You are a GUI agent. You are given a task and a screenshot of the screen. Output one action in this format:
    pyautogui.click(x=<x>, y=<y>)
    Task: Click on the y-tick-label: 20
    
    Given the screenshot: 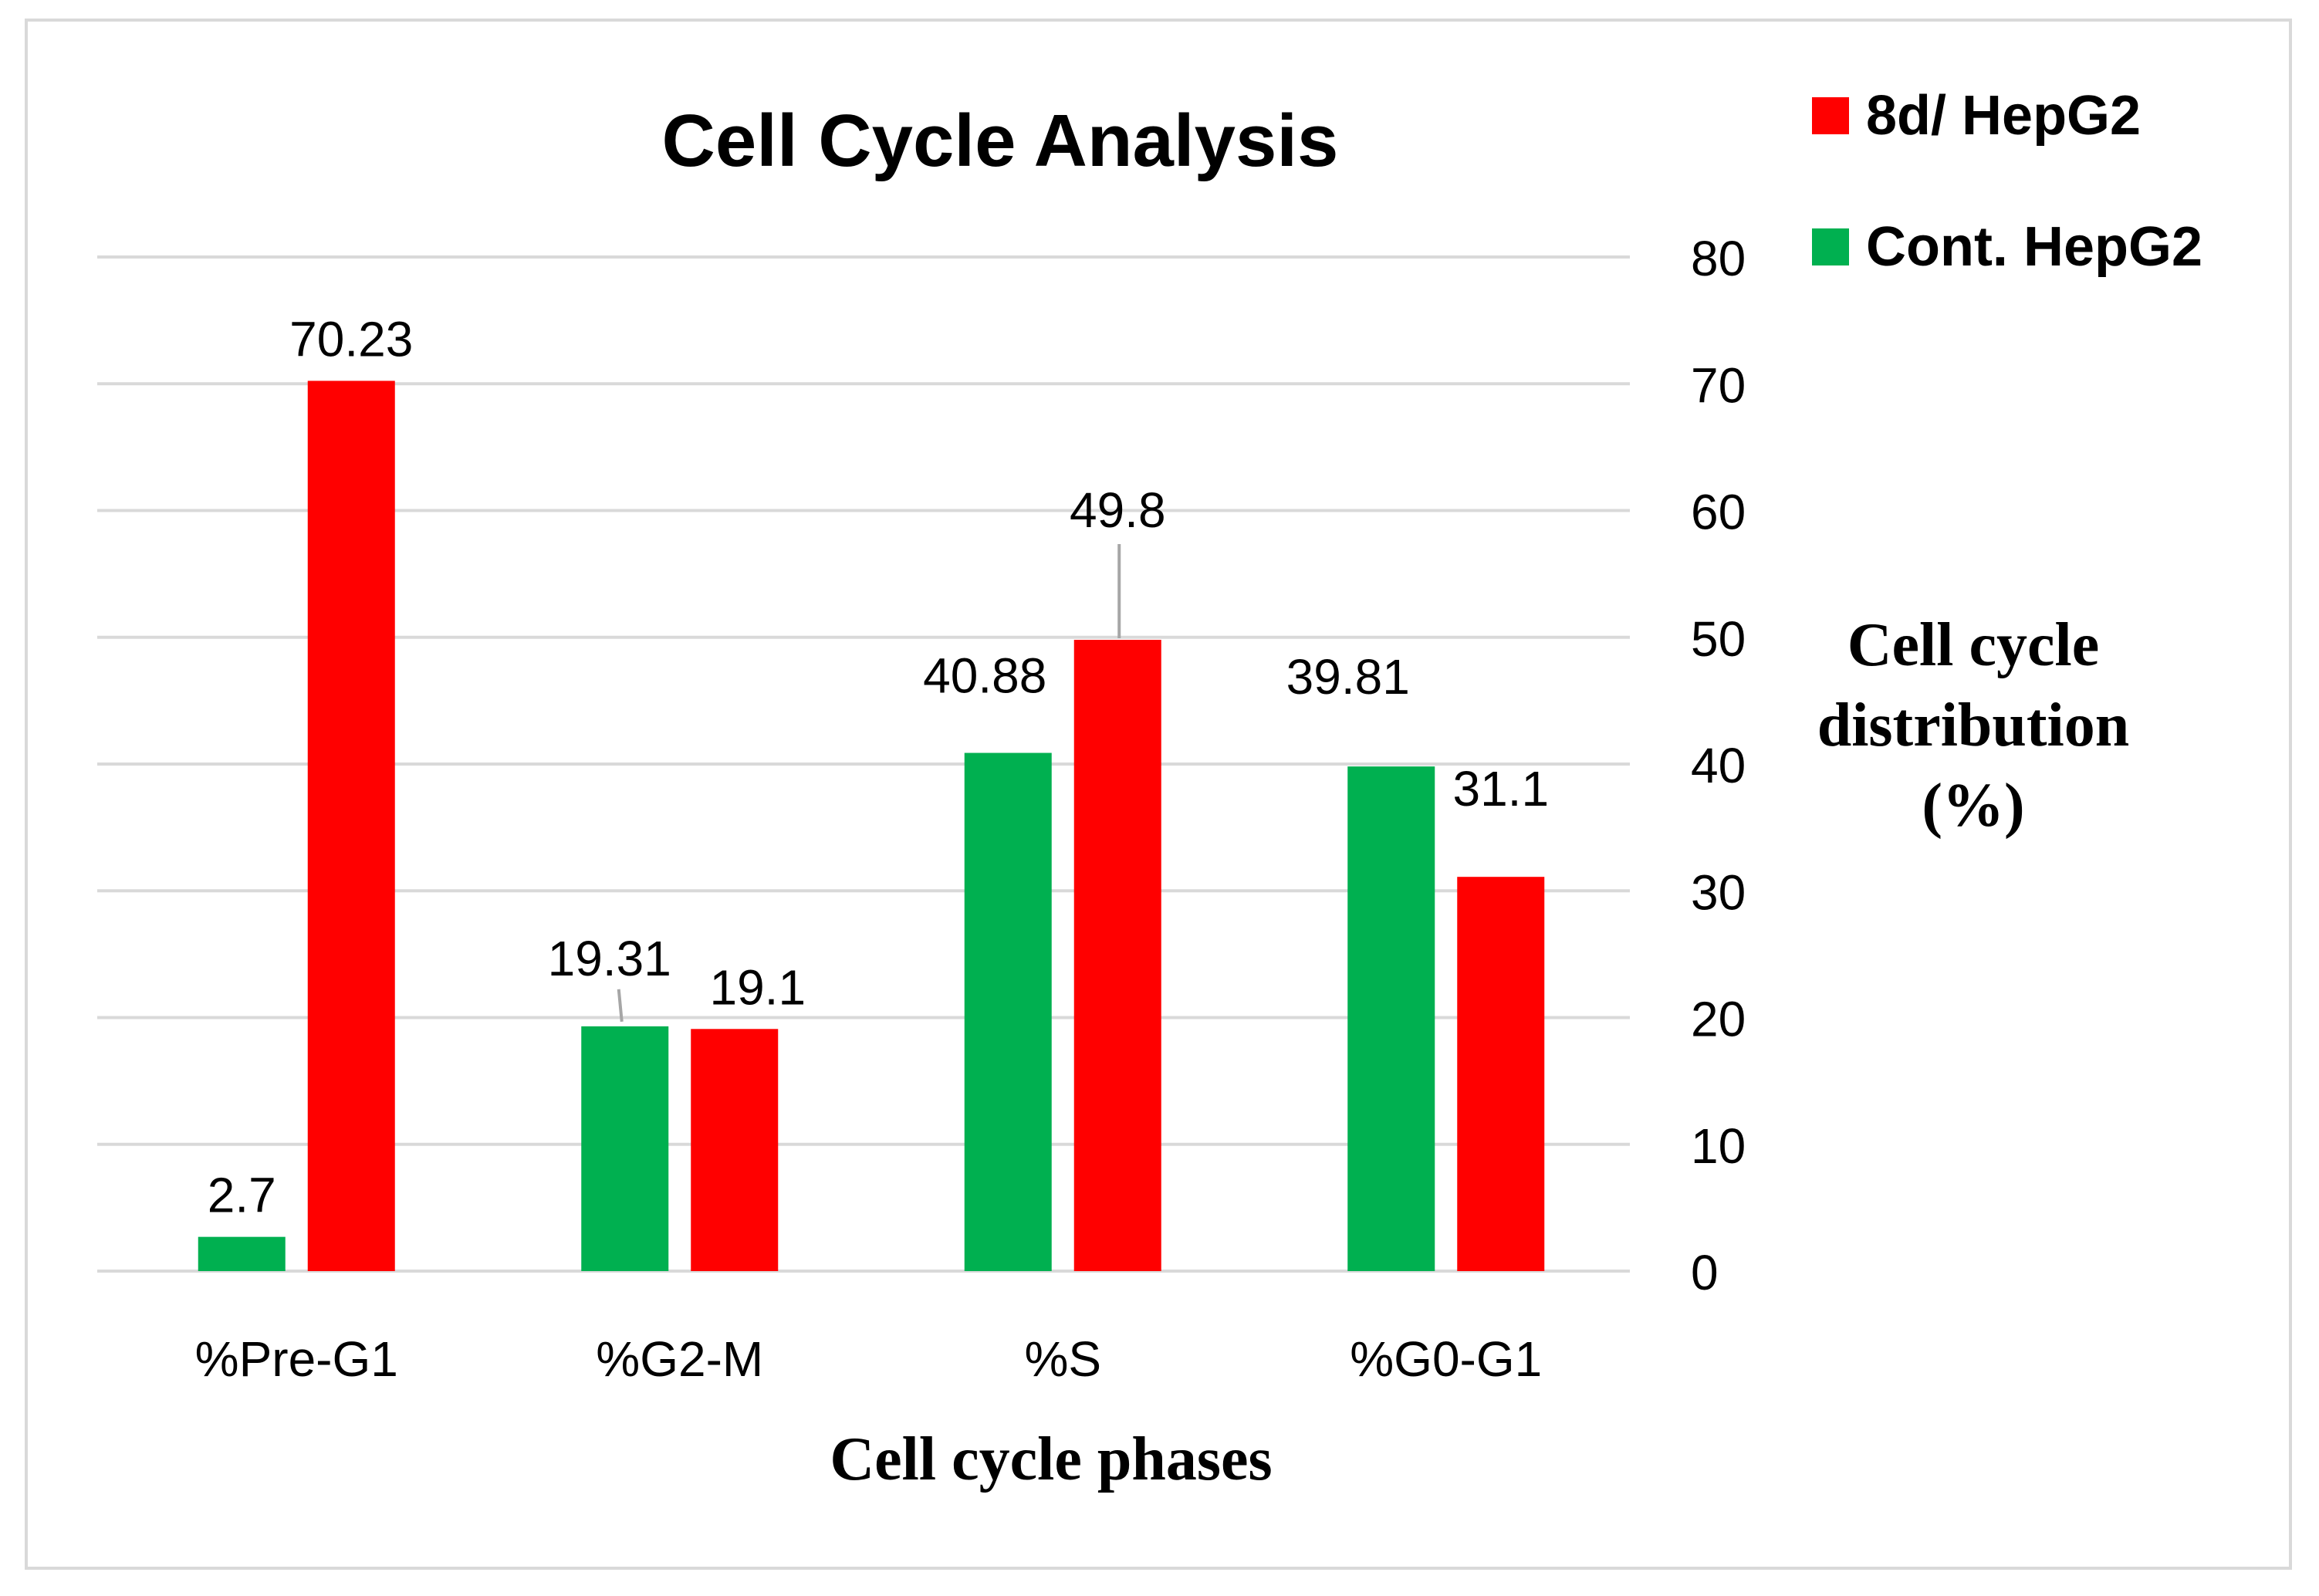 What is the action you would take?
    pyautogui.click(x=1718, y=1020)
    